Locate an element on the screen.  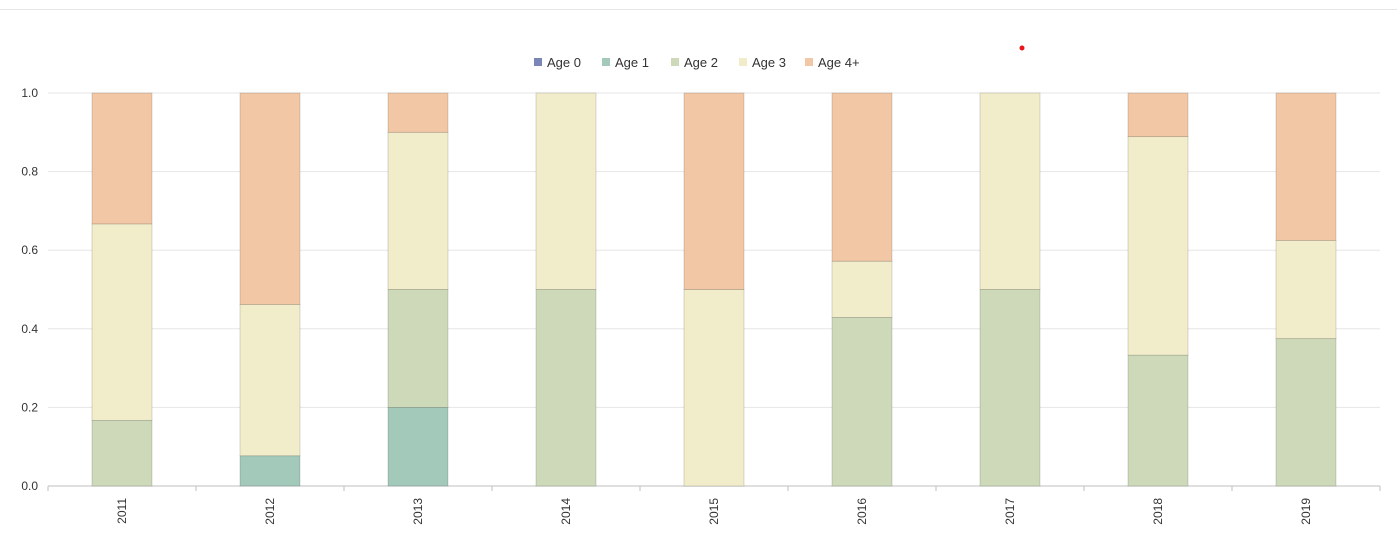
legend-item-4: Age 4+ is located at coordinates (832, 62).